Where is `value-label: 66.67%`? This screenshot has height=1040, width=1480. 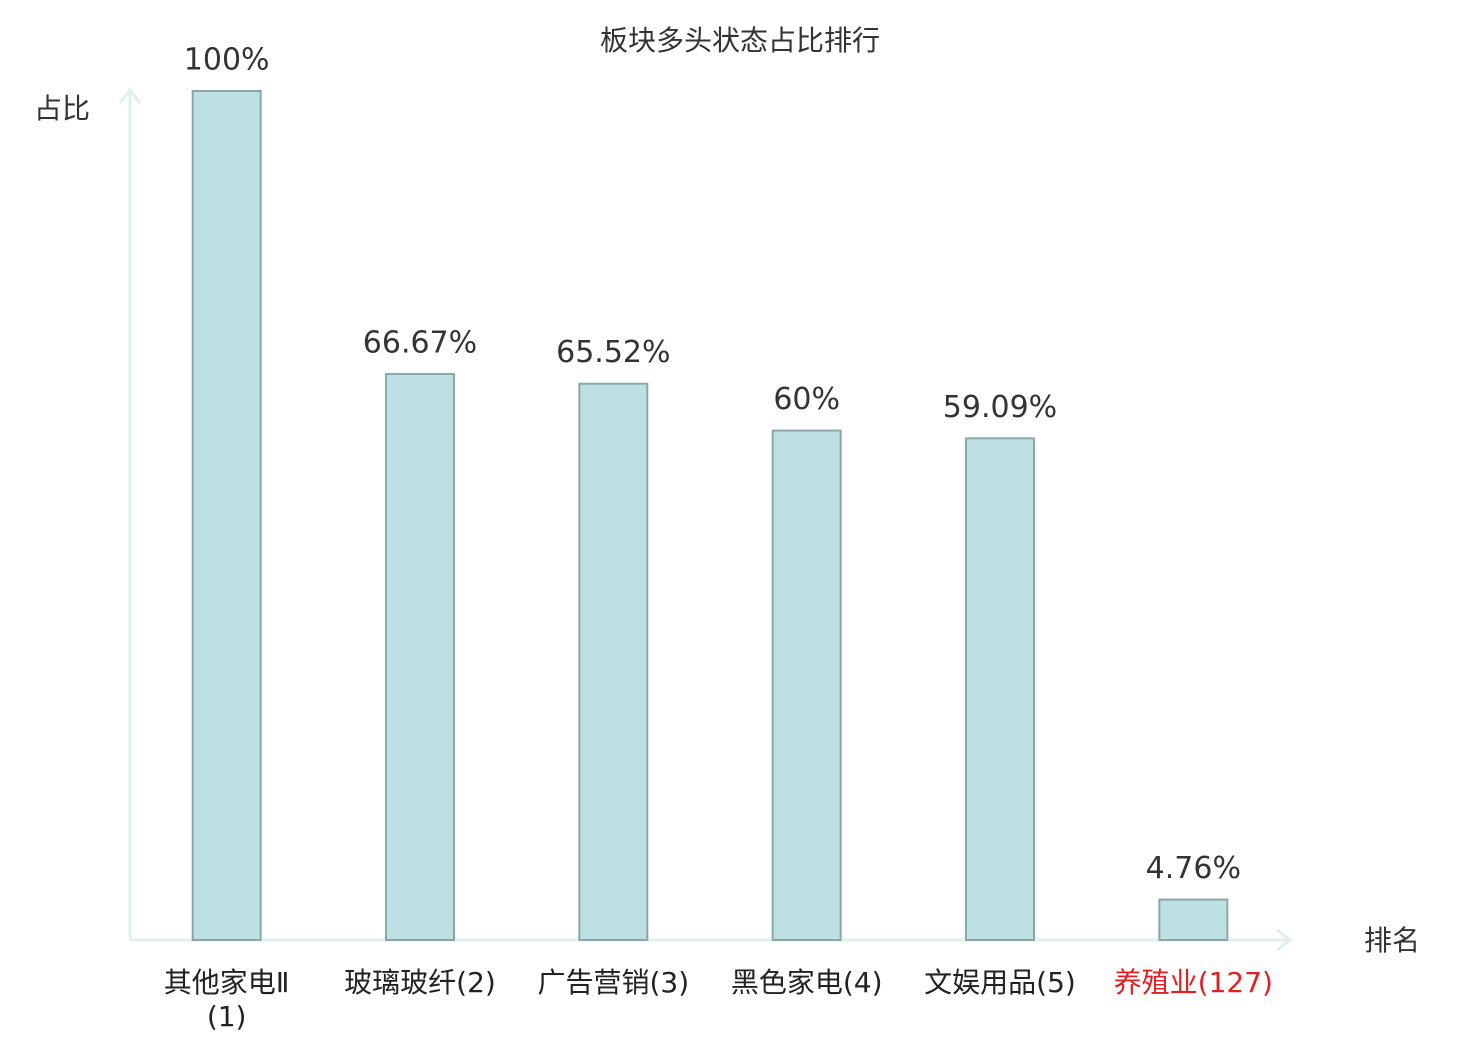 value-label: 66.67% is located at coordinates (420, 342).